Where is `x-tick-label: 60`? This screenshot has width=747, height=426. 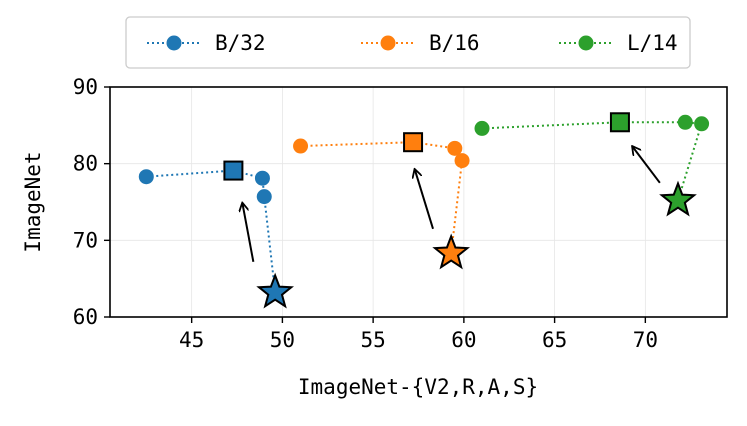
x-tick-label: 60 is located at coordinates (463, 340).